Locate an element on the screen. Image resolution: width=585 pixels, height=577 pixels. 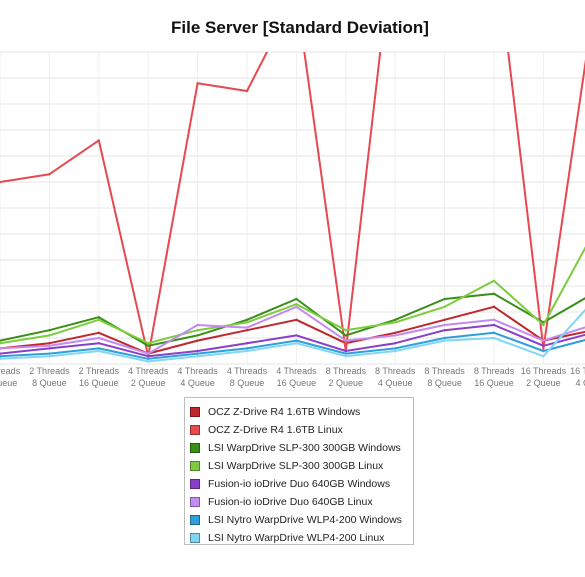
legend-label: Fusion-io ioDrive Duo 640GB Windows is located at coordinates (299, 484).